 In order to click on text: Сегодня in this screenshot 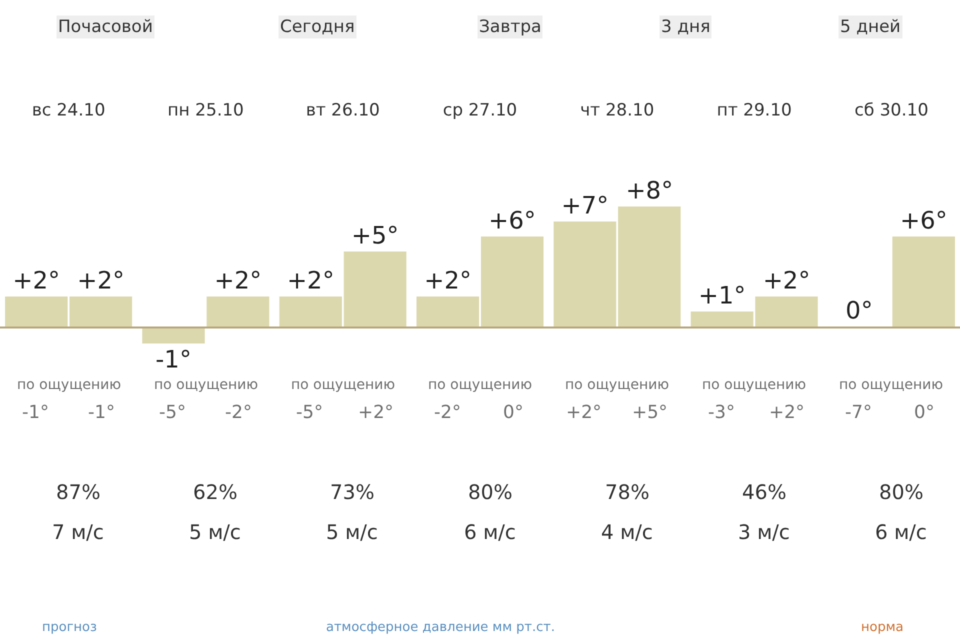, I will do `click(317, 27)`.